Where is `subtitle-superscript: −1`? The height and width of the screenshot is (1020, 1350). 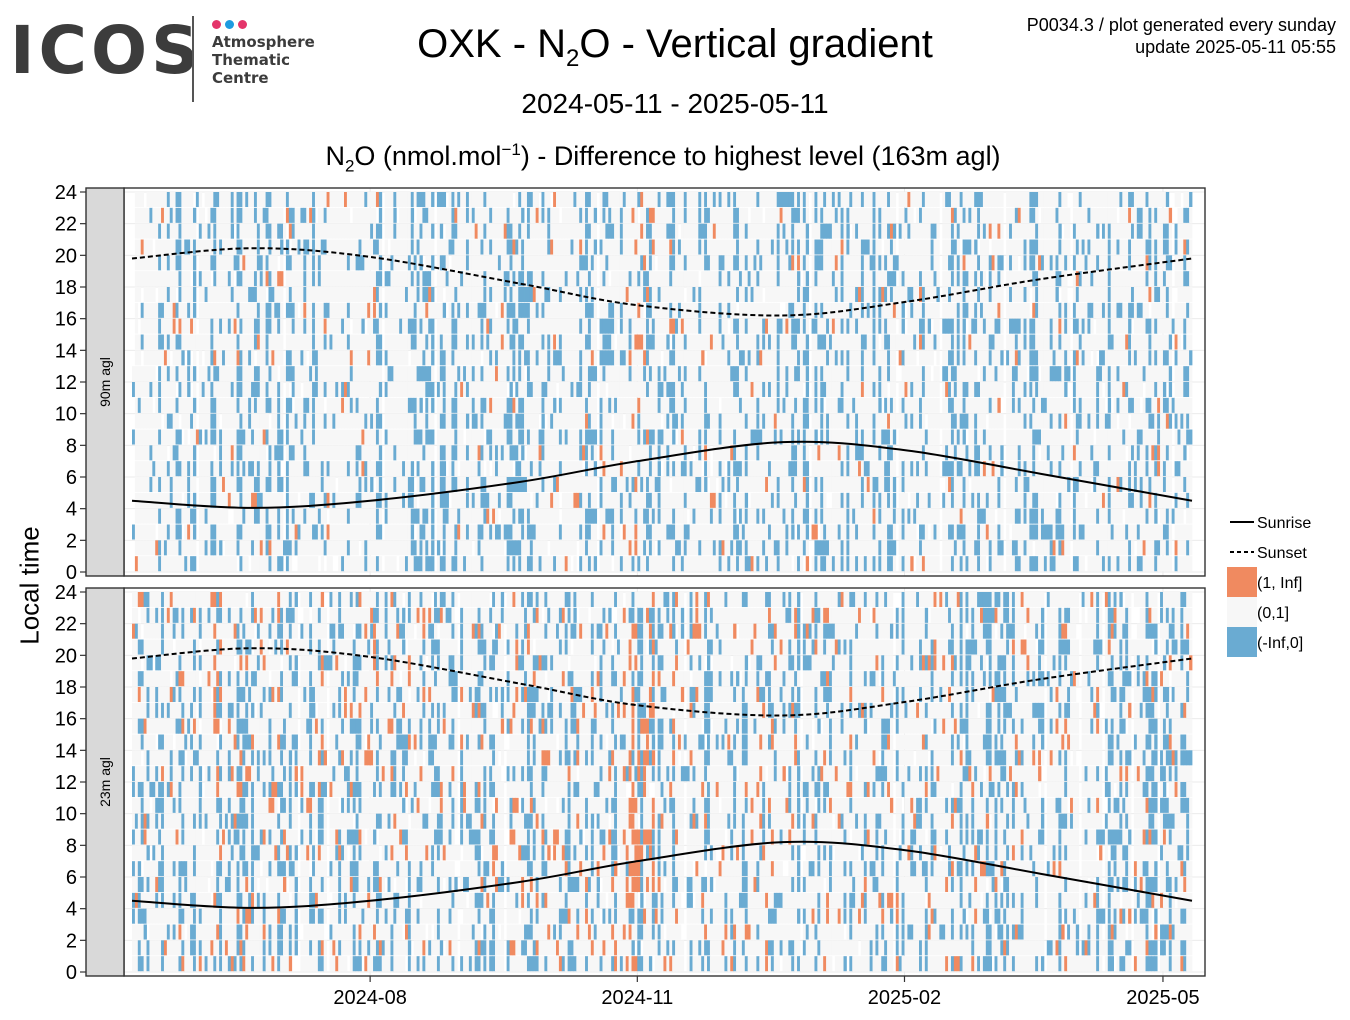
subtitle-superscript: −1 is located at coordinates (511, 149).